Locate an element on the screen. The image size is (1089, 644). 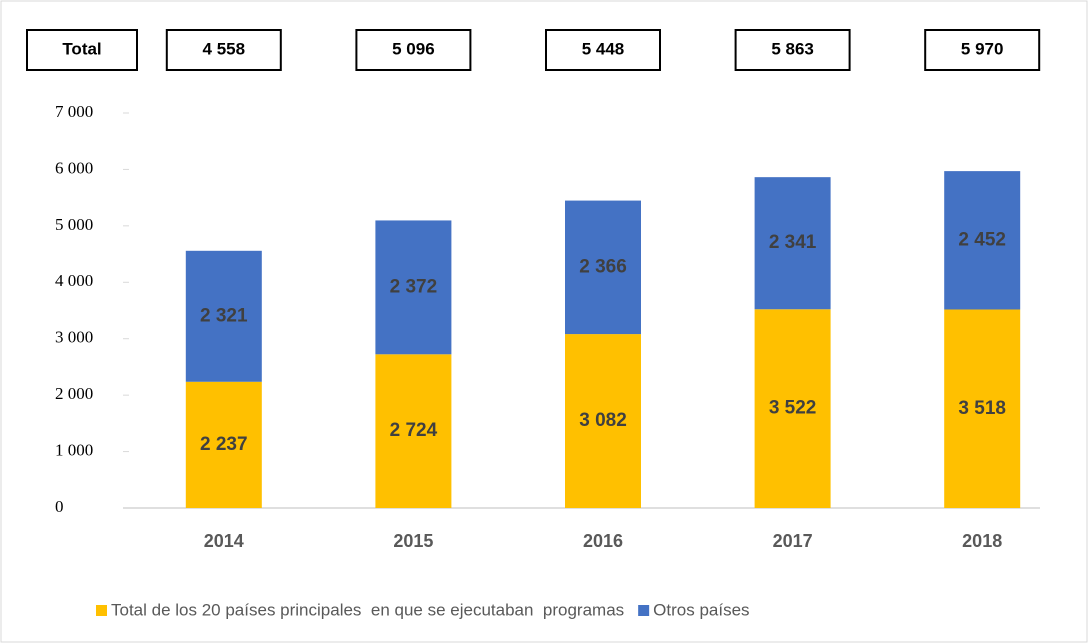
data-label: 2 452 is located at coordinates (982, 239).